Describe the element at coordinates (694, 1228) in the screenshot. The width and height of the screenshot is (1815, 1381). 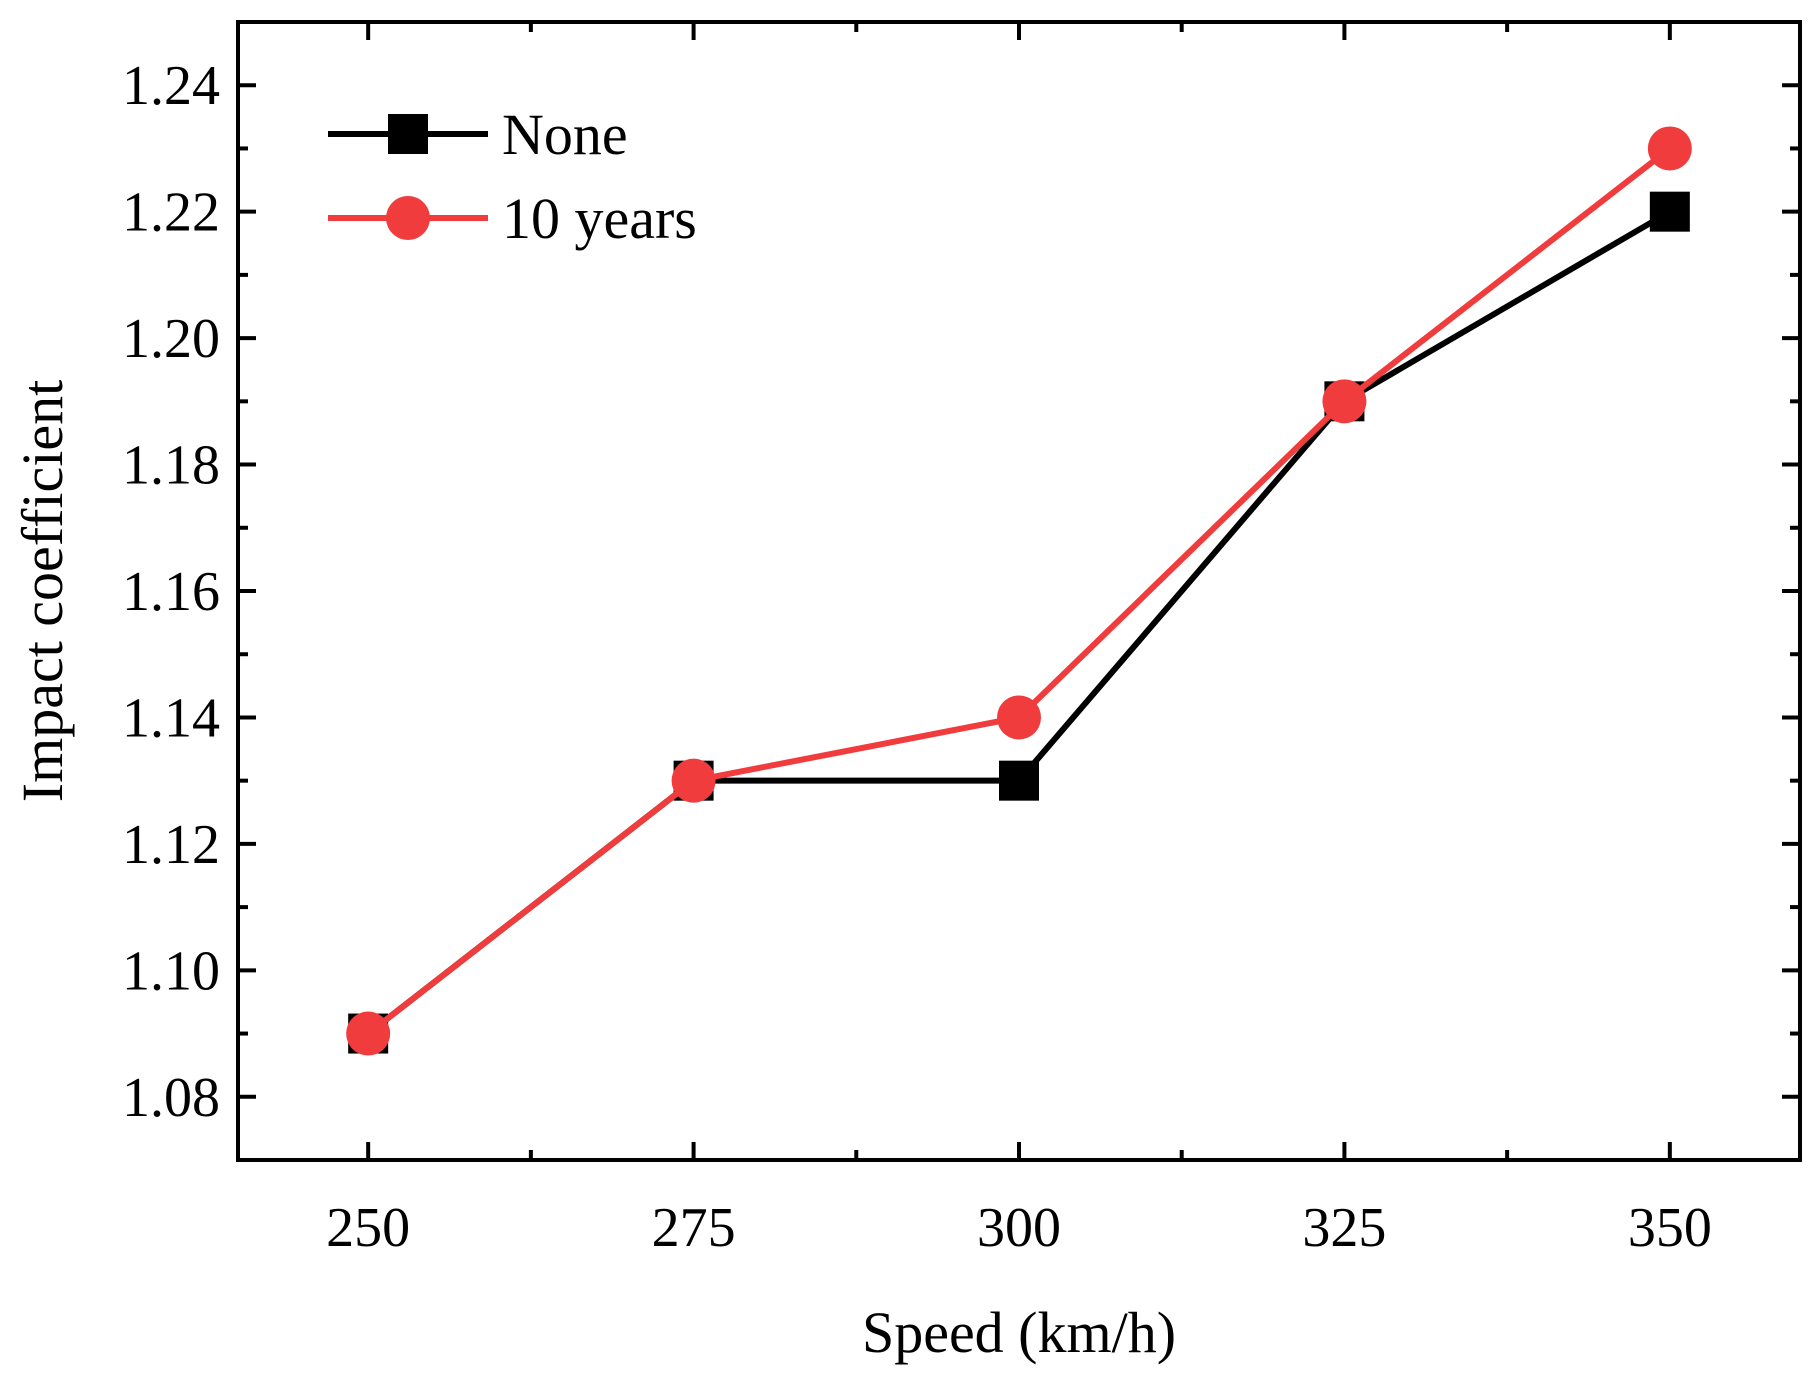
I see `x-tick-label: 275` at that location.